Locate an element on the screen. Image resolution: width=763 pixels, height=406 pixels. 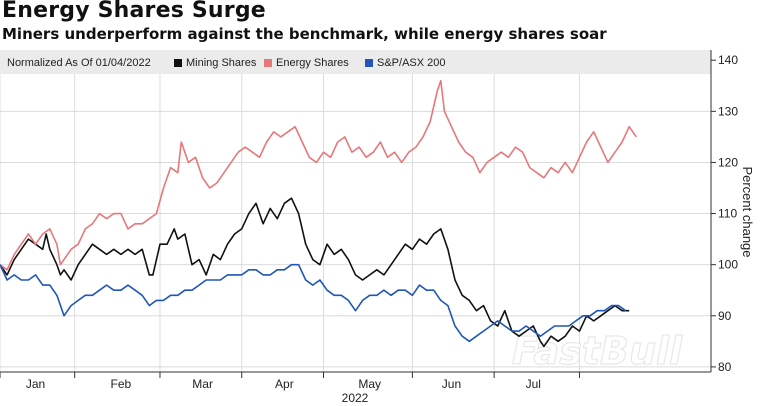
y-tick-label-80: 80 is located at coordinates (725, 367).